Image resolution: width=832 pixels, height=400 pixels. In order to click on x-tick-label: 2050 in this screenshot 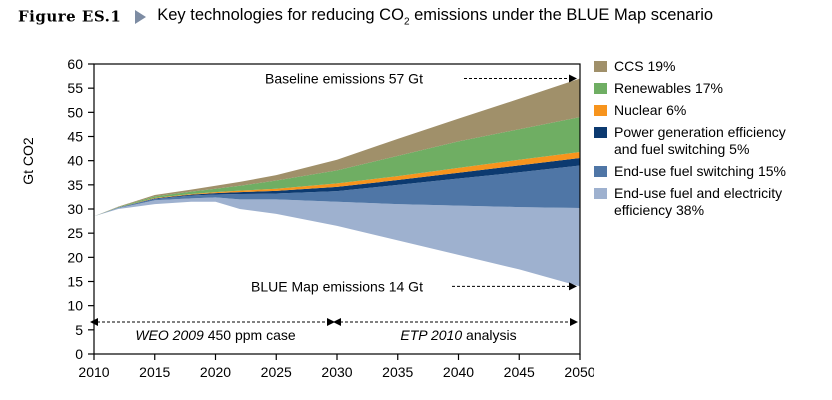, I will do `click(579, 372)`.